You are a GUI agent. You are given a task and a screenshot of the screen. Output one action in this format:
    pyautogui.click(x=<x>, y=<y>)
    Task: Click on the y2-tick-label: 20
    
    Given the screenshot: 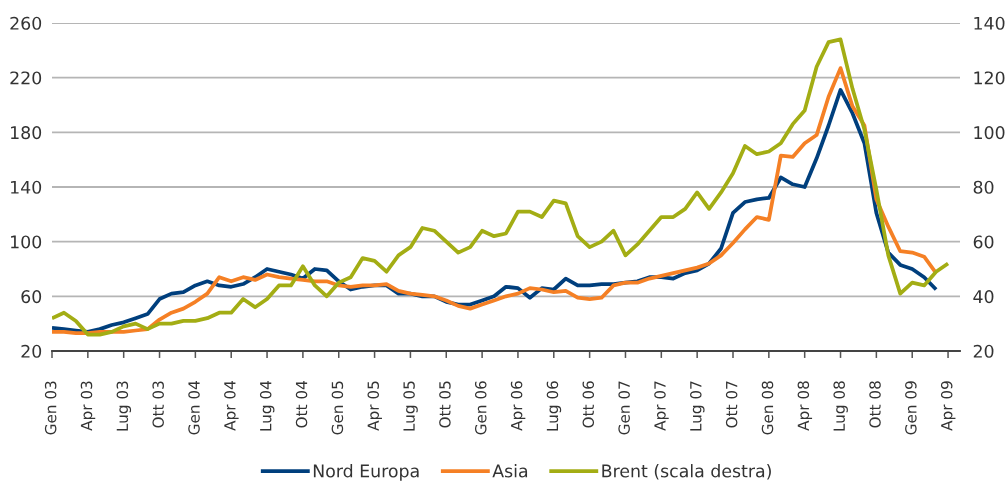 What is the action you would take?
    pyautogui.click(x=983, y=351)
    